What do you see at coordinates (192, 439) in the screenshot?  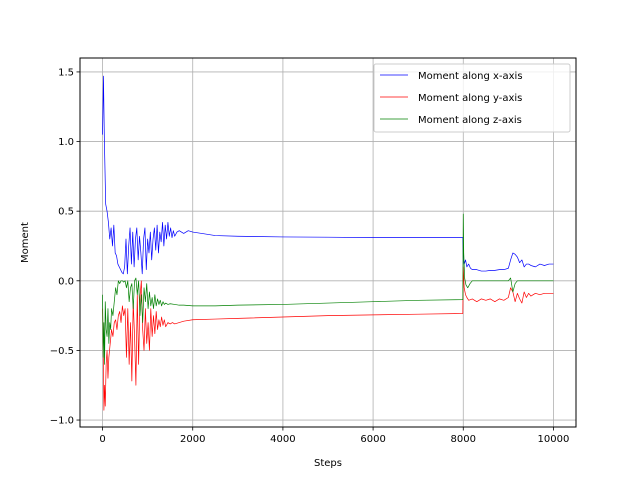 I see `x-tick-label: 2000` at bounding box center [192, 439].